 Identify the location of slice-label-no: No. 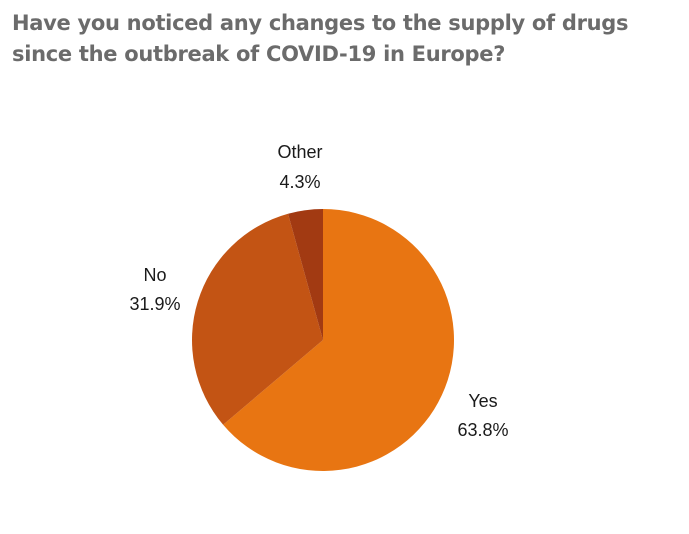
(154, 275).